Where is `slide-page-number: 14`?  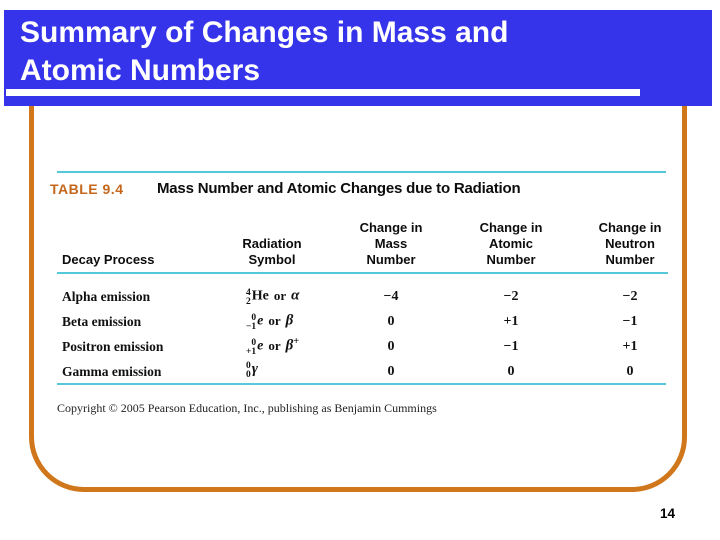 slide-page-number: 14 is located at coordinates (668, 513).